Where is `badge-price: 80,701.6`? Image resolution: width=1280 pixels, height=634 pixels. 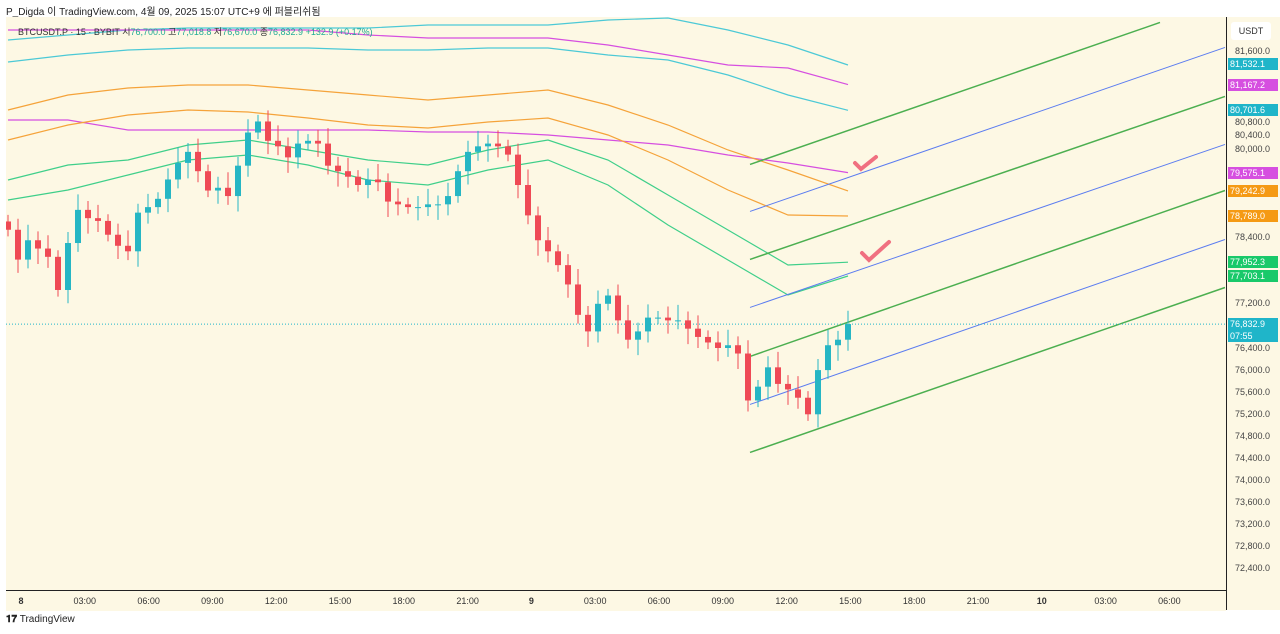 badge-price: 80,701.6 is located at coordinates (1248, 110).